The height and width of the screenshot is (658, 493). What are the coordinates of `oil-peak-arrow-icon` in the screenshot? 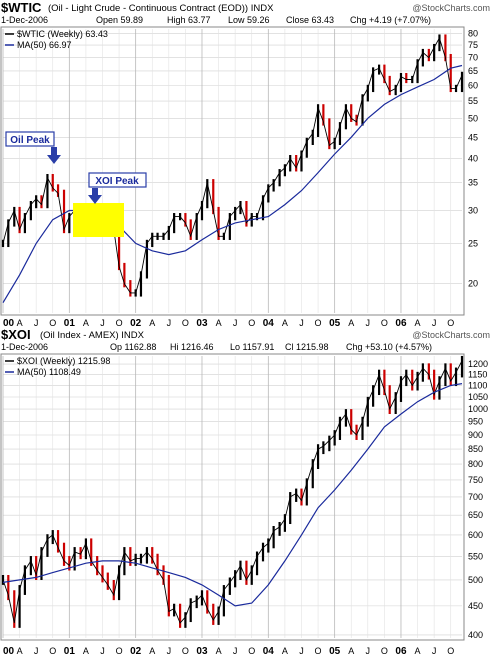 It's located at (54, 155).